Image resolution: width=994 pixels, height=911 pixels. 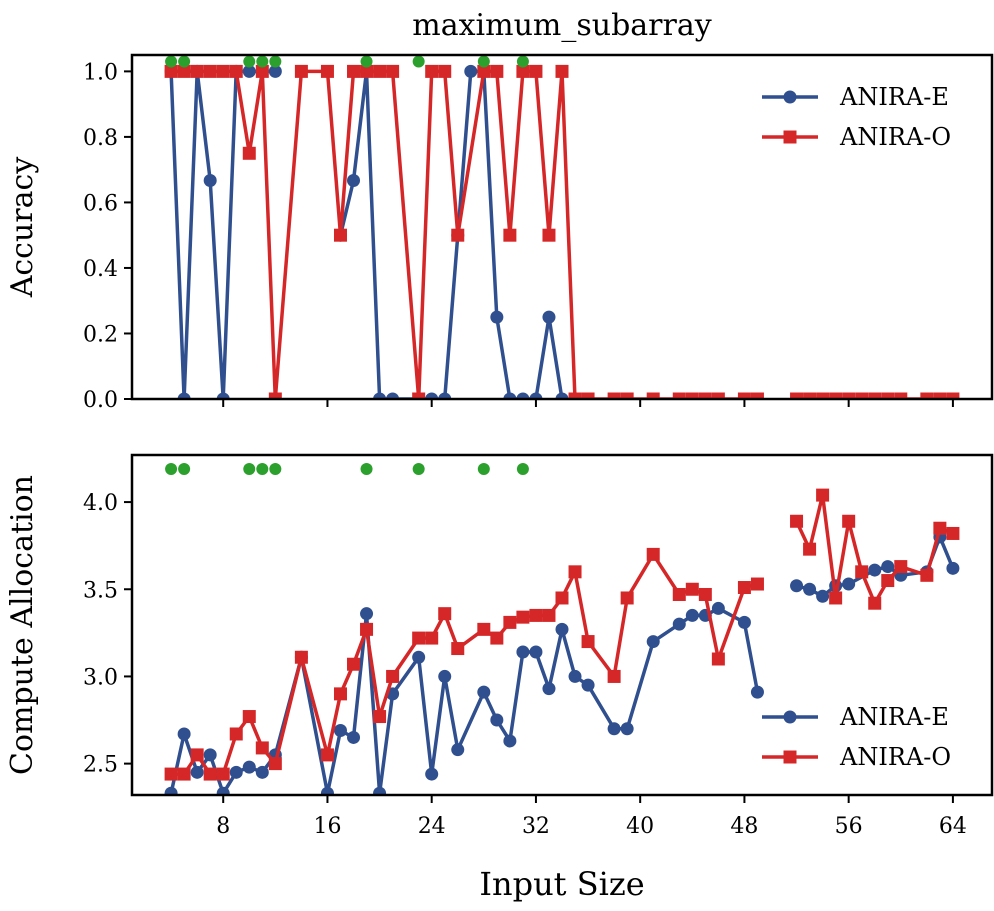 I want to click on y-tick-label: 0.0, so click(x=100, y=400).